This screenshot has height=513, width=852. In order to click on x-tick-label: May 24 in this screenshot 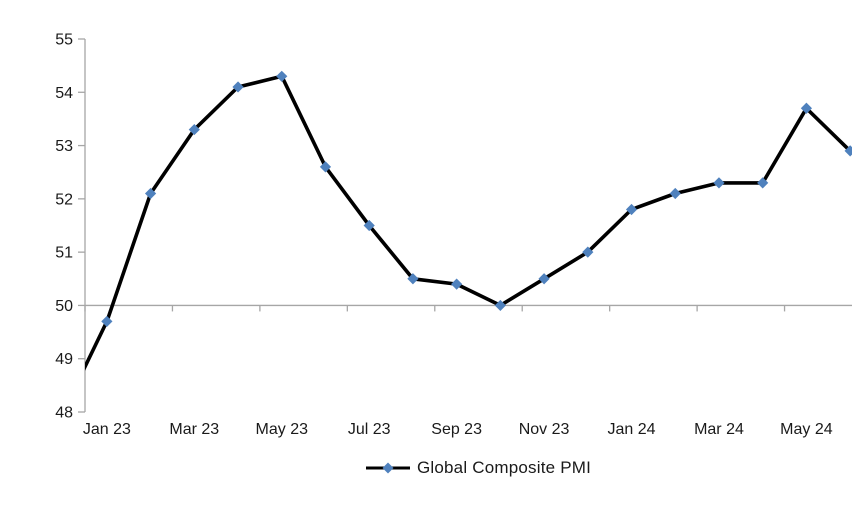, I will do `click(806, 429)`.